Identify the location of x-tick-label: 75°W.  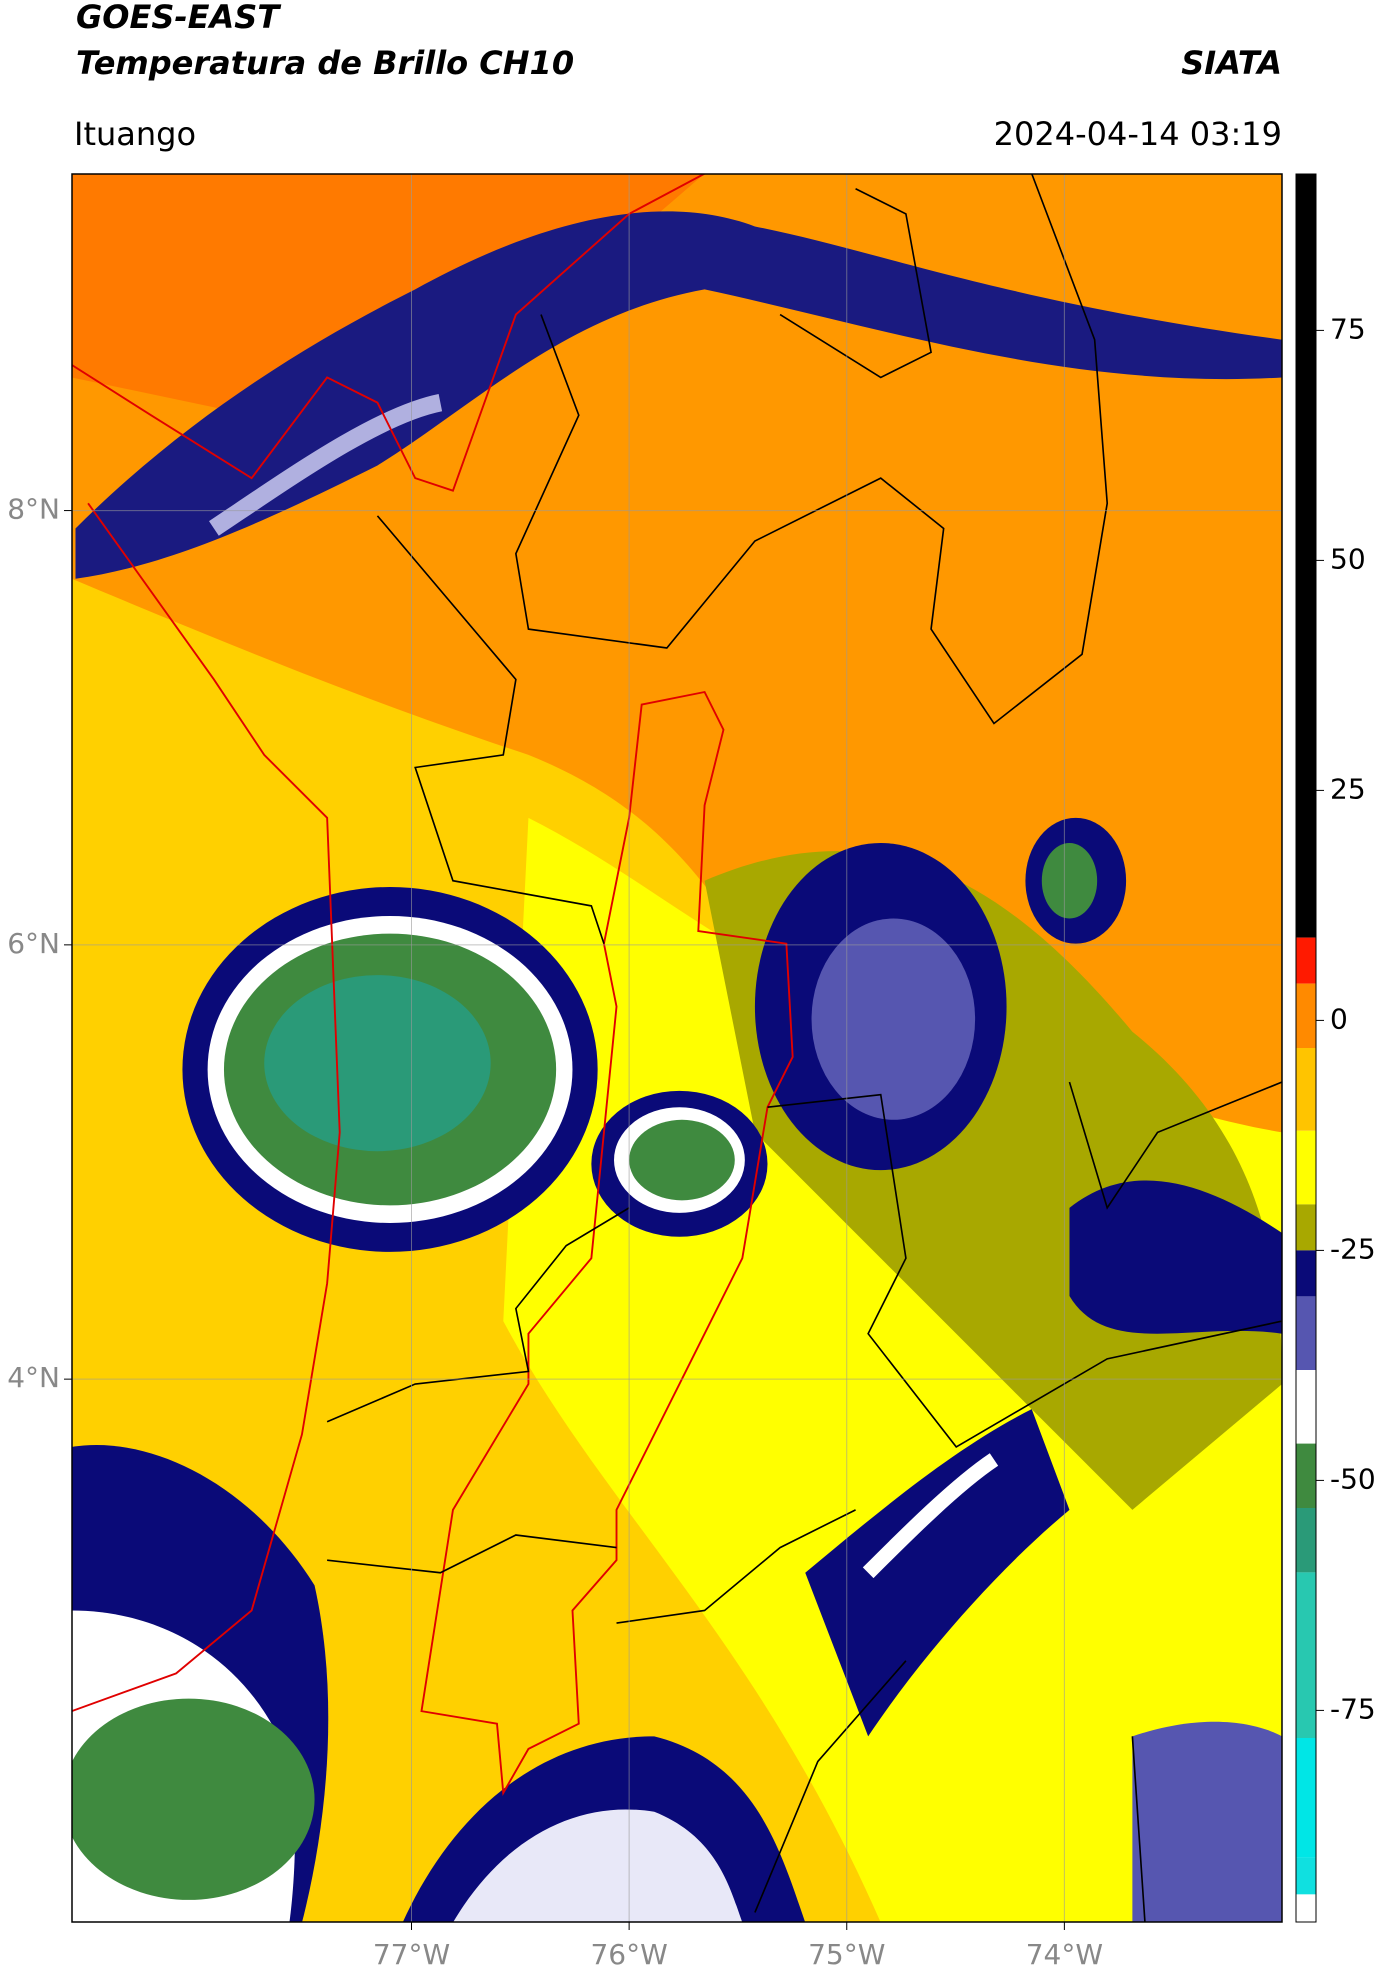
(846, 1954).